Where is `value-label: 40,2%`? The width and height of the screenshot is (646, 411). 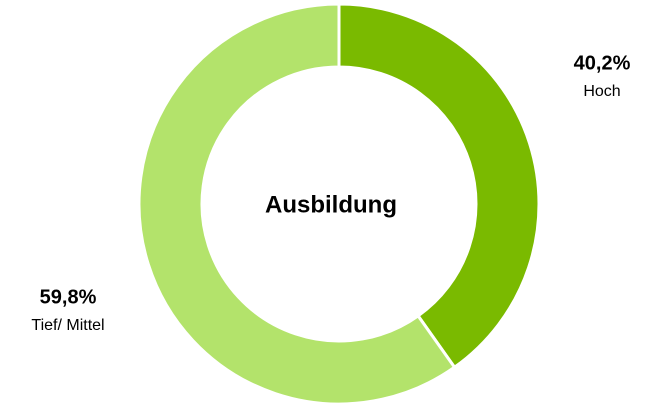 value-label: 40,2% is located at coordinates (602, 63).